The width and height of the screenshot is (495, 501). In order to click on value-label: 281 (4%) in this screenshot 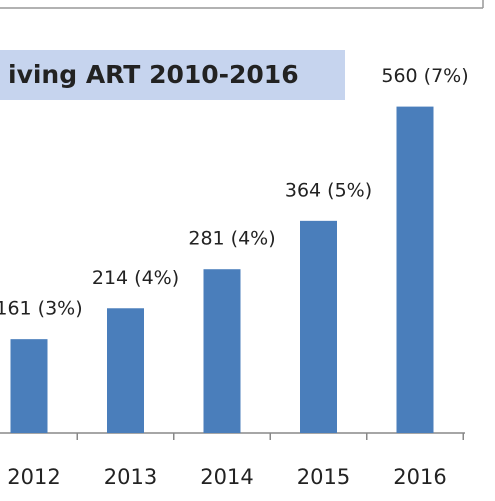, I will do `click(231, 239)`.